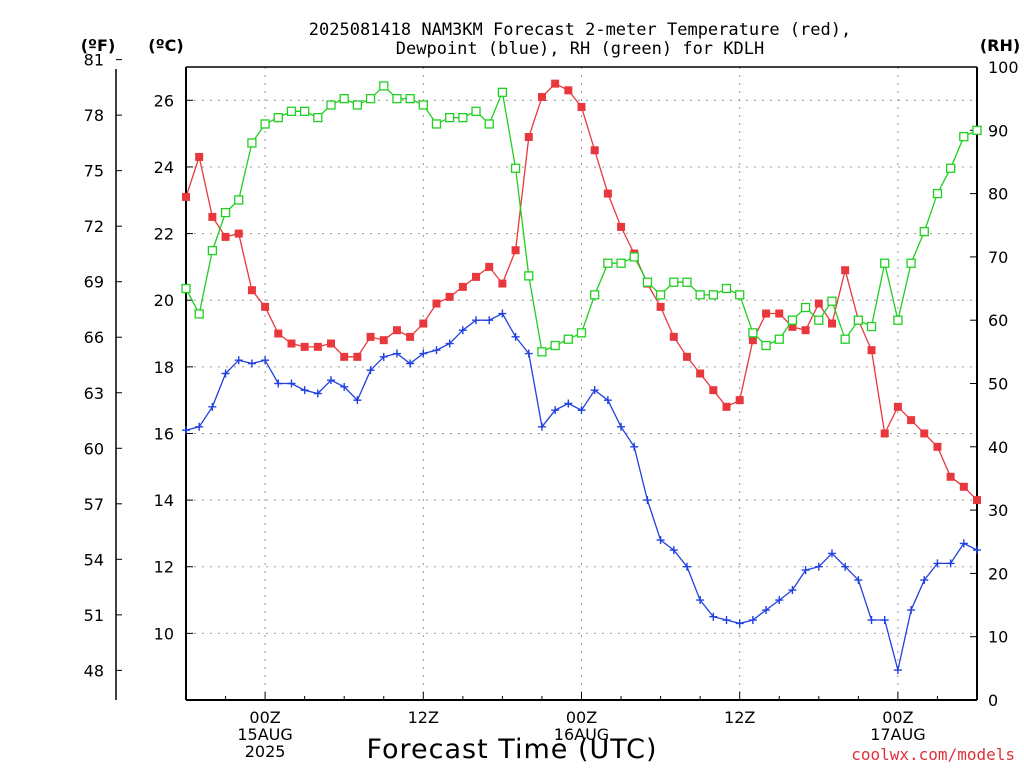 The width and height of the screenshot is (1024, 768). I want to click on fahrenheit-tick-label: 63, so click(94, 393).